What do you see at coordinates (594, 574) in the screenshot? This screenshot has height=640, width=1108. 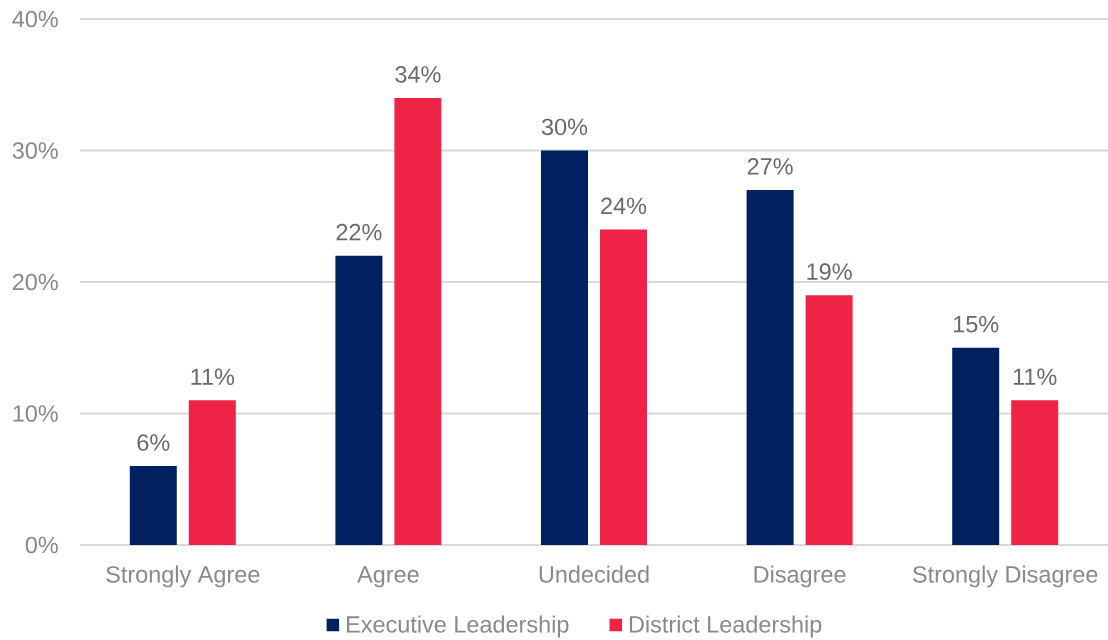 I see `x-tick-label: Undecided` at bounding box center [594, 574].